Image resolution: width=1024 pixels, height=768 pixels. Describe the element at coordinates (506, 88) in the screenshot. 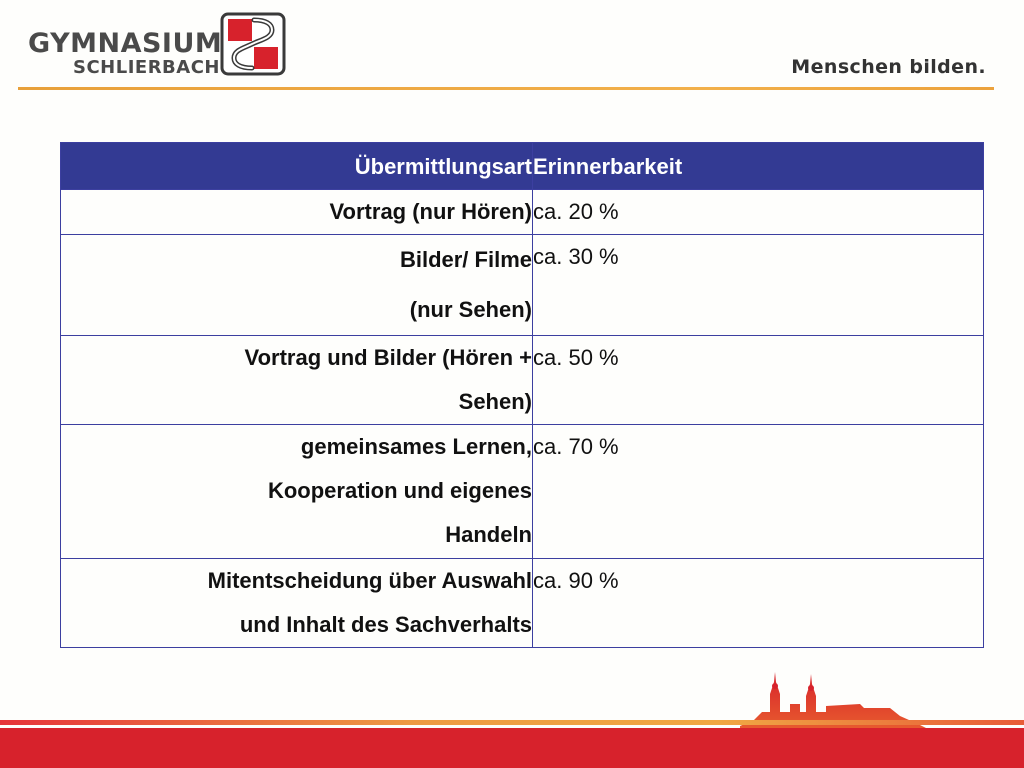

I see `header-divider` at that location.